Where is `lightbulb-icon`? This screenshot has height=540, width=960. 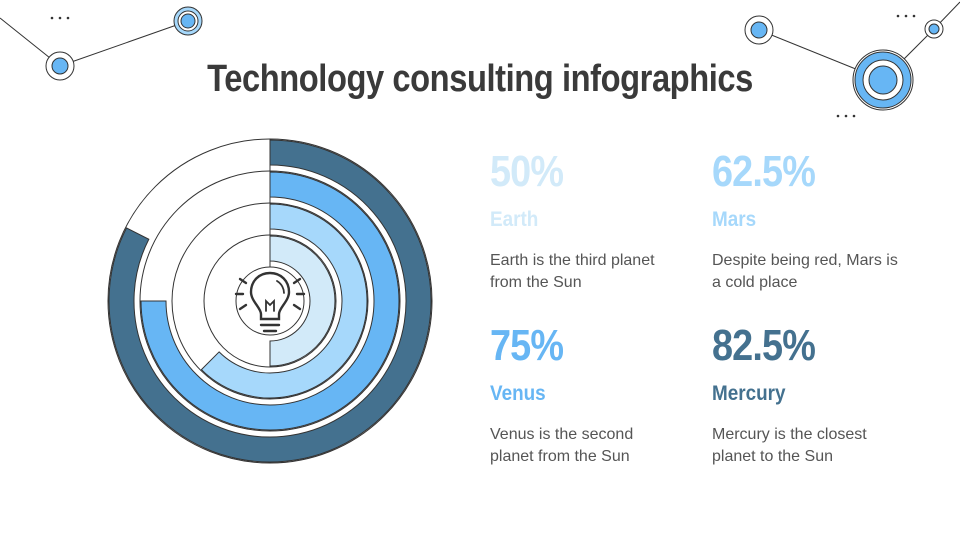 lightbulb-icon is located at coordinates (270, 302).